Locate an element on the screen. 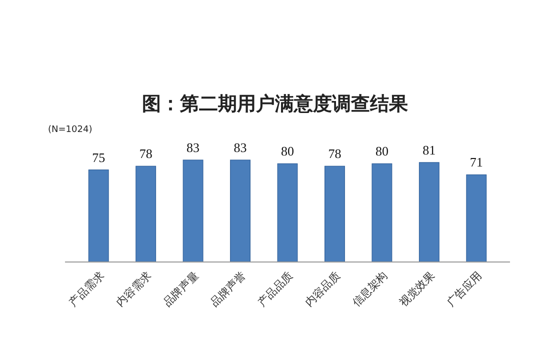  x-tick-label: 信息架构 is located at coordinates (370, 289).